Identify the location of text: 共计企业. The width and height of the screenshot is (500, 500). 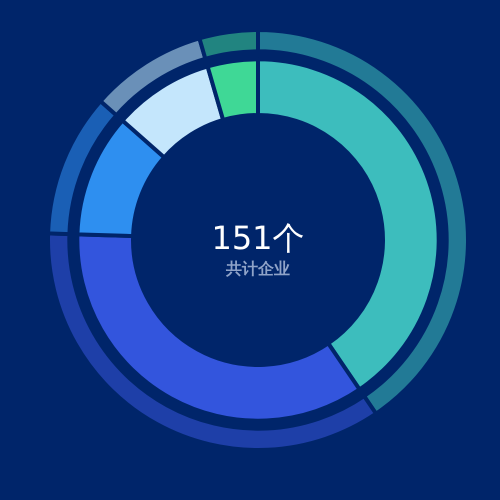
(258, 269).